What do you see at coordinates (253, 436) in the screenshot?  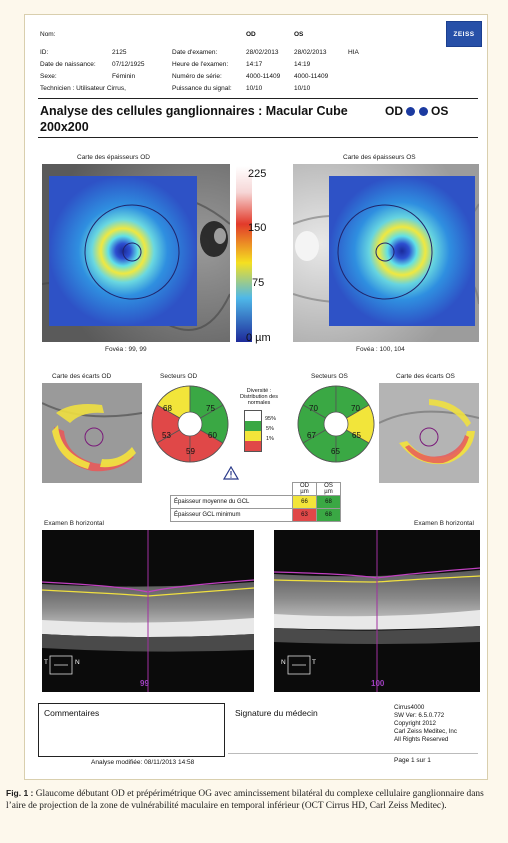 I see `legend-yellow` at bounding box center [253, 436].